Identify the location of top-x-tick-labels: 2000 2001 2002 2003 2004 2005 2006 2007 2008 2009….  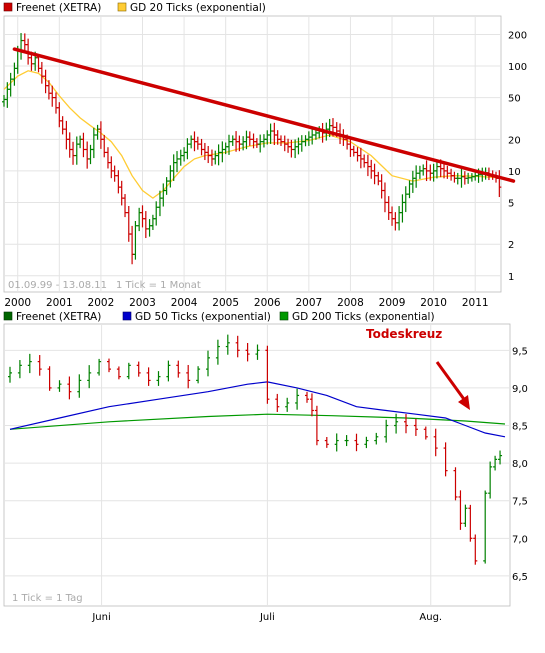
(246, 303).